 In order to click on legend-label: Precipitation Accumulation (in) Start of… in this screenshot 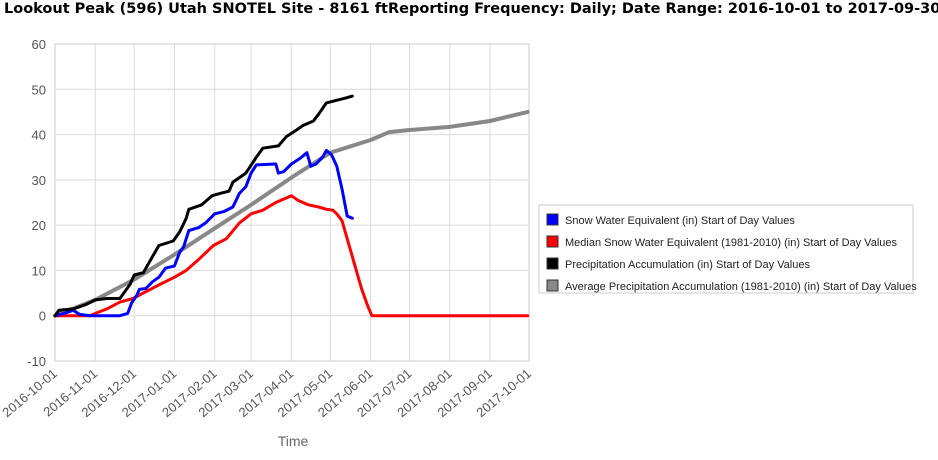, I will do `click(687, 265)`.